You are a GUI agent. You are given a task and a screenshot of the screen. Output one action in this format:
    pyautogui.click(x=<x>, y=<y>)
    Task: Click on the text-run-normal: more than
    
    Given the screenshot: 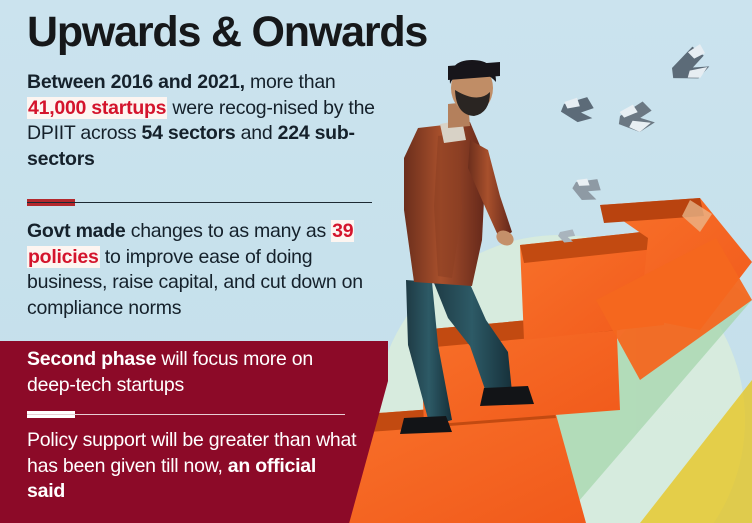 What is the action you would take?
    pyautogui.click(x=290, y=82)
    